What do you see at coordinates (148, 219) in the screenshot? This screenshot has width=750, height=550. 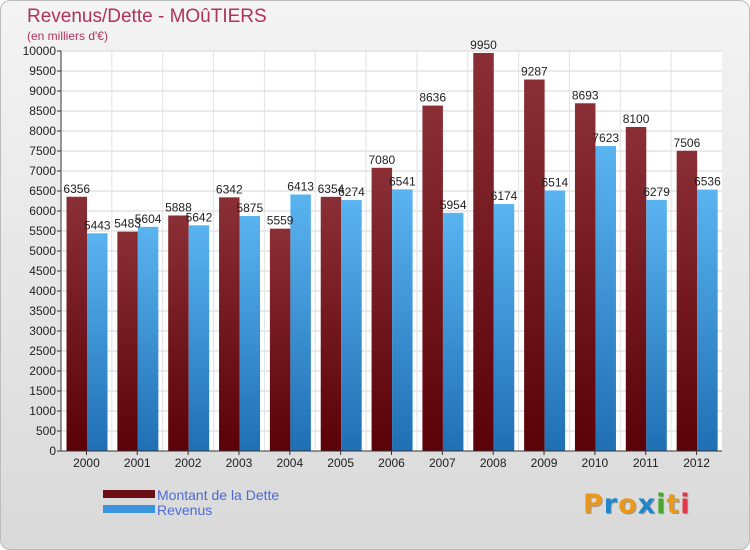 I see `data-label: 5604` at bounding box center [148, 219].